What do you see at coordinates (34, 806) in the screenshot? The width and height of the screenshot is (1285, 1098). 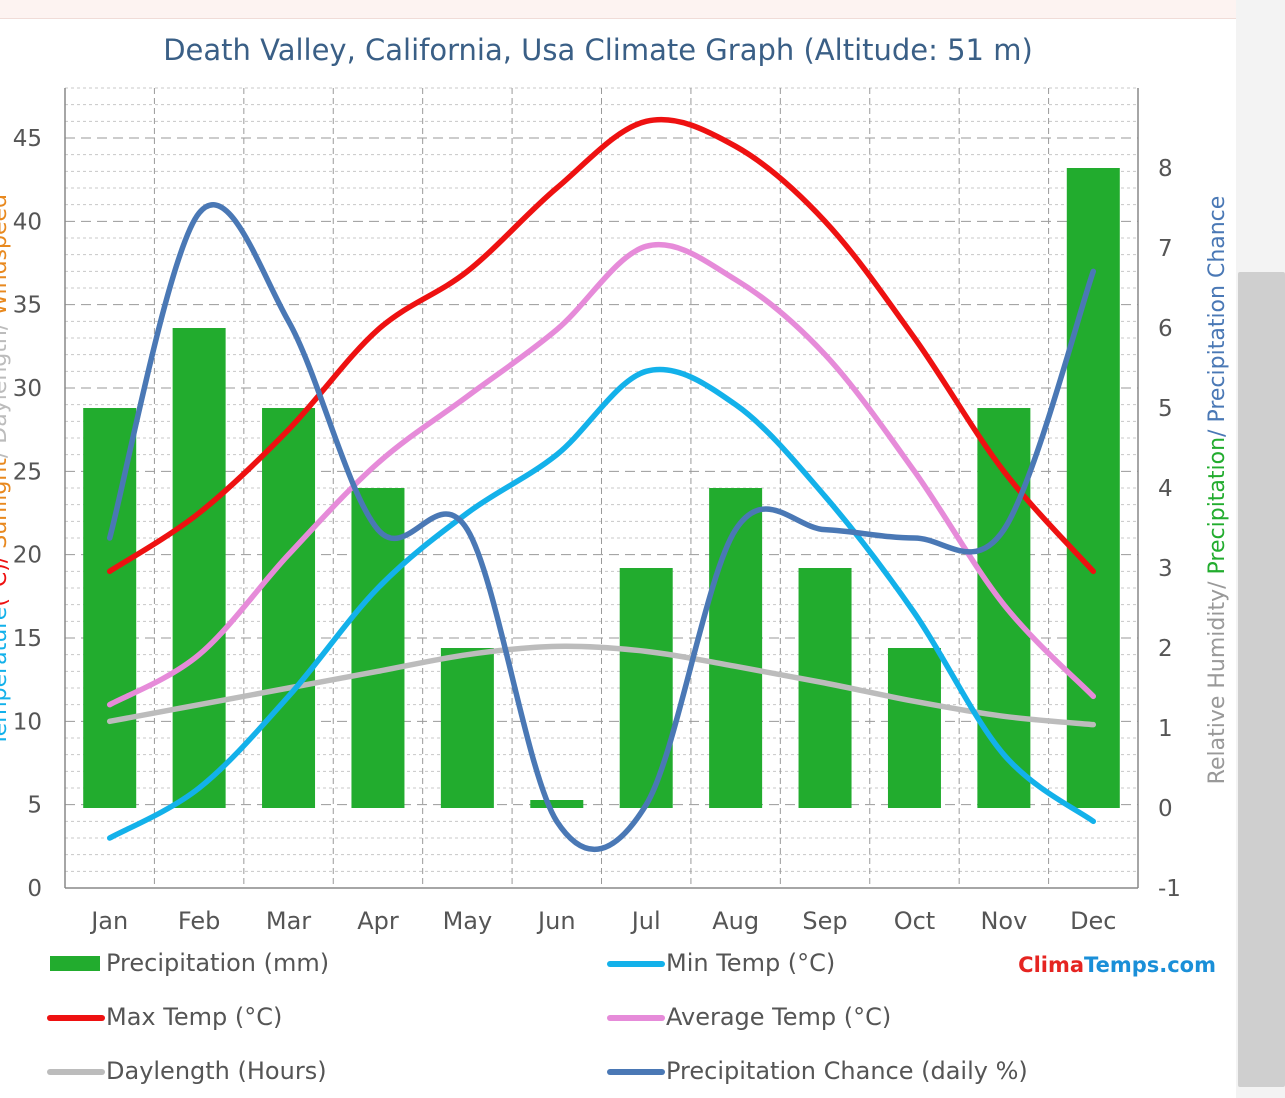 I see `left-tick-label: 5` at bounding box center [34, 806].